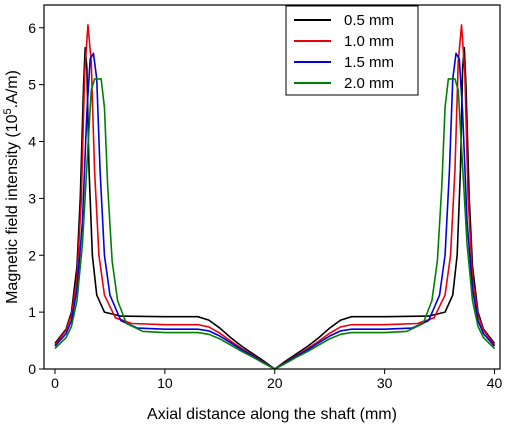 Image resolution: width=505 pixels, height=433 pixels. Describe the element at coordinates (55, 383) in the screenshot. I see `x-tick-label: 0` at that location.